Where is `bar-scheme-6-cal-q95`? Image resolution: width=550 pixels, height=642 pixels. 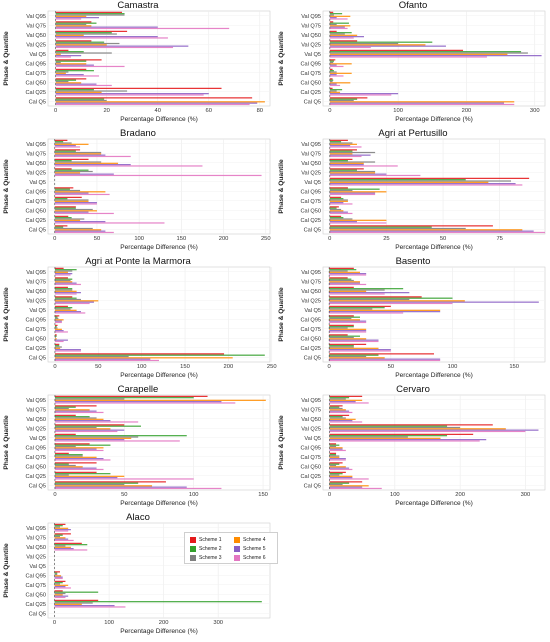
bar-scheme-6-cal-q95 is located at coordinates (58, 322).